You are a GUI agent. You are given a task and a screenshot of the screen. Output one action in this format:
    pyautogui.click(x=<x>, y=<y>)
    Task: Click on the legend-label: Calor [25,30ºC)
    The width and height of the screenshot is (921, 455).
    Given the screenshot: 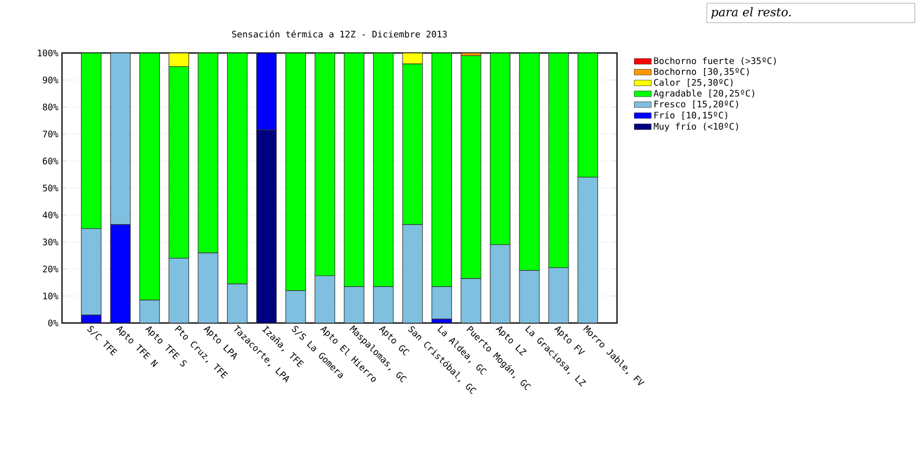 What is the action you would take?
    pyautogui.click(x=693, y=82)
    